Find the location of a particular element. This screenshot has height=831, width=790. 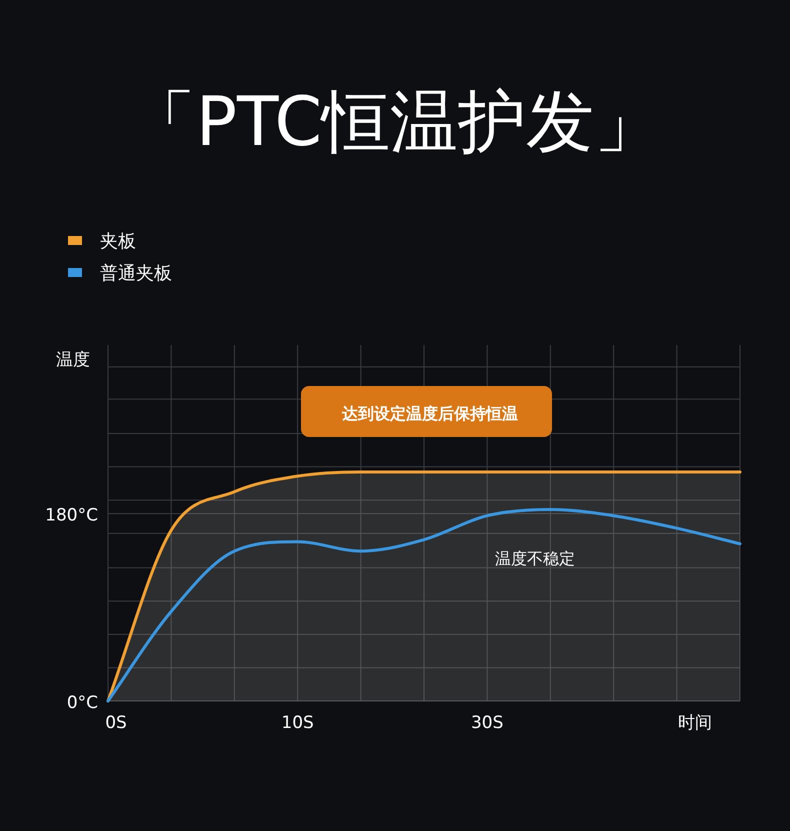

legend-item: 普通夹板 is located at coordinates (120, 273).